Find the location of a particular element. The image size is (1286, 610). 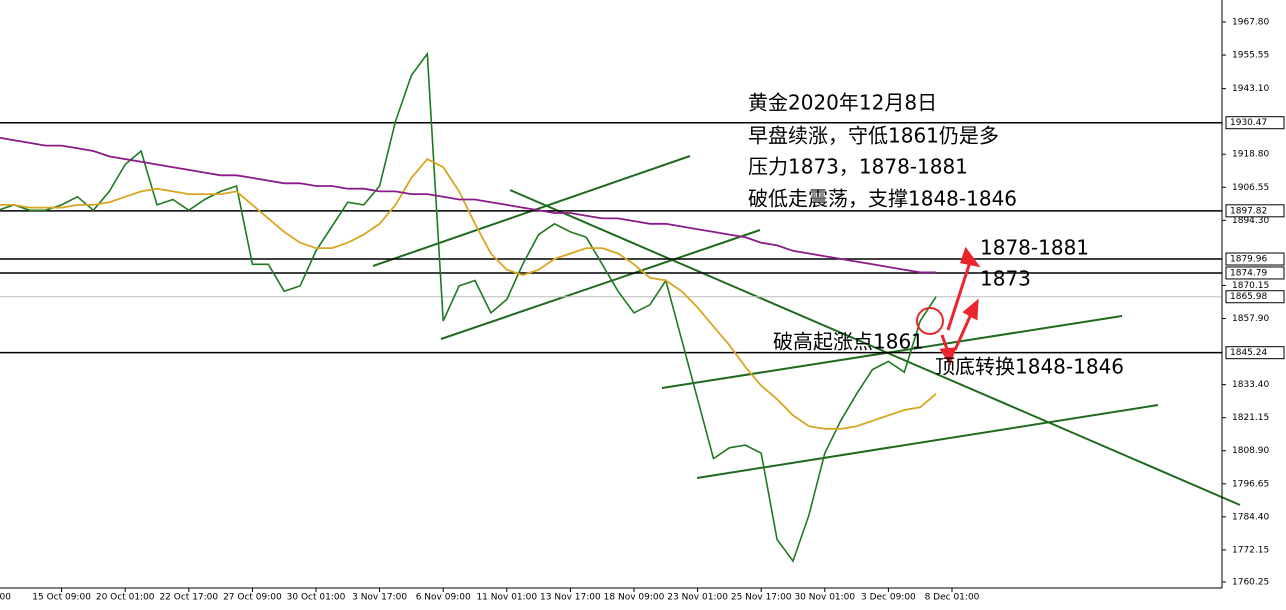

y-tick-label: 1943.10 is located at coordinates (1250, 89).